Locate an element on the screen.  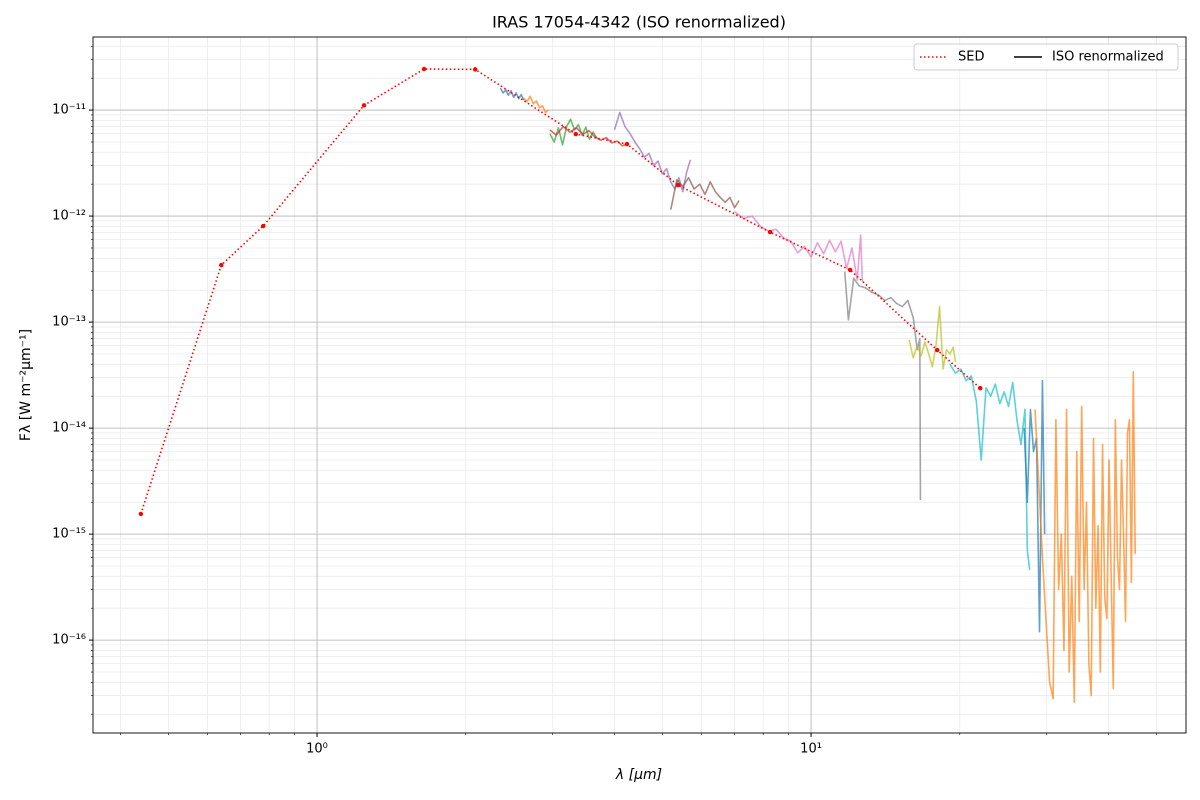
chart-title: IRAS 17054-4342 (ISO renormalized) is located at coordinates (639, 22).